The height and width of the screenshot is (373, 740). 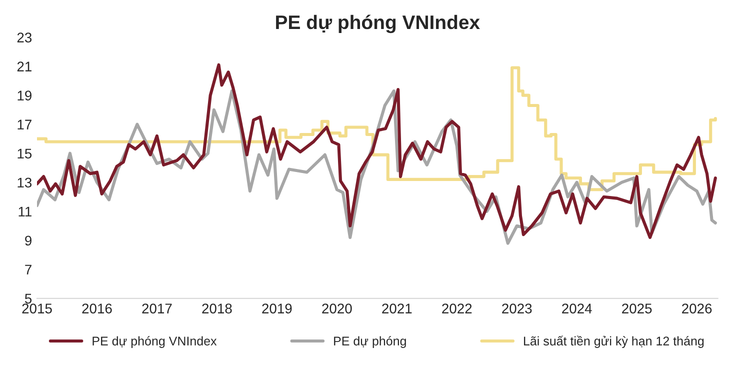 I want to click on legend-label: PE dự phóng, so click(x=370, y=342).